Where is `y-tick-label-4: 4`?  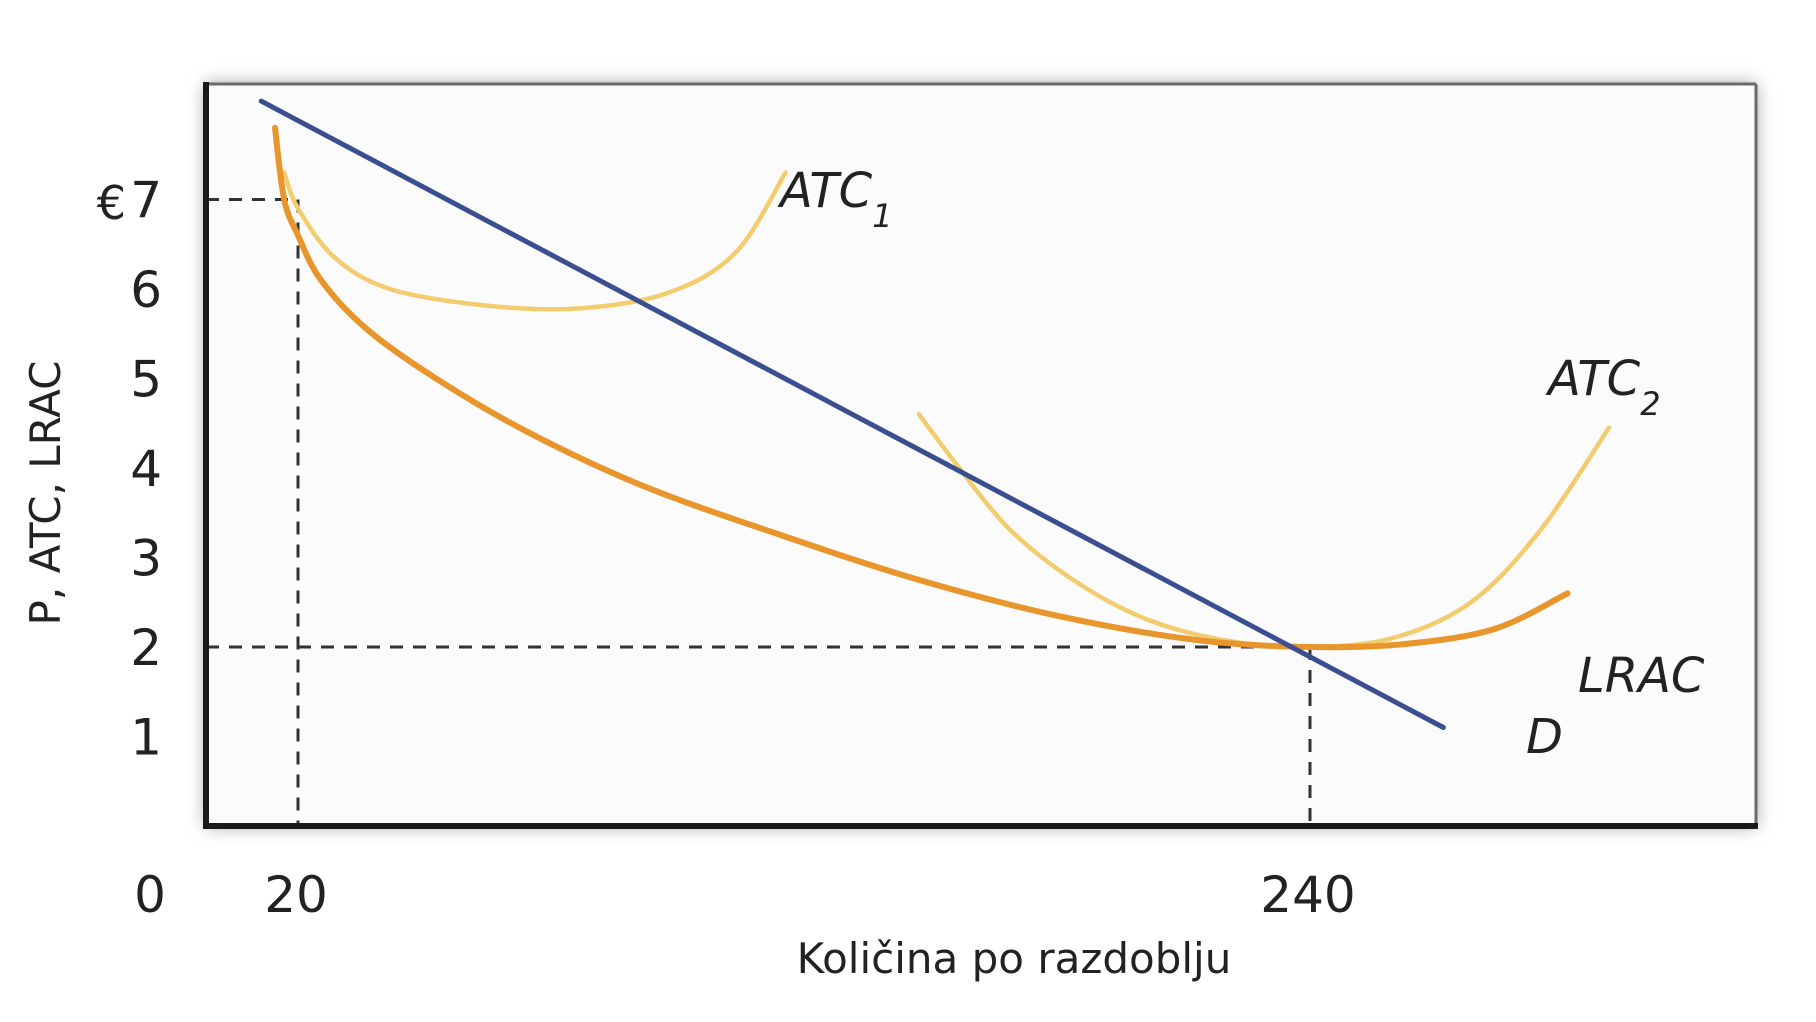
y-tick-label-4: 4 is located at coordinates (146, 469).